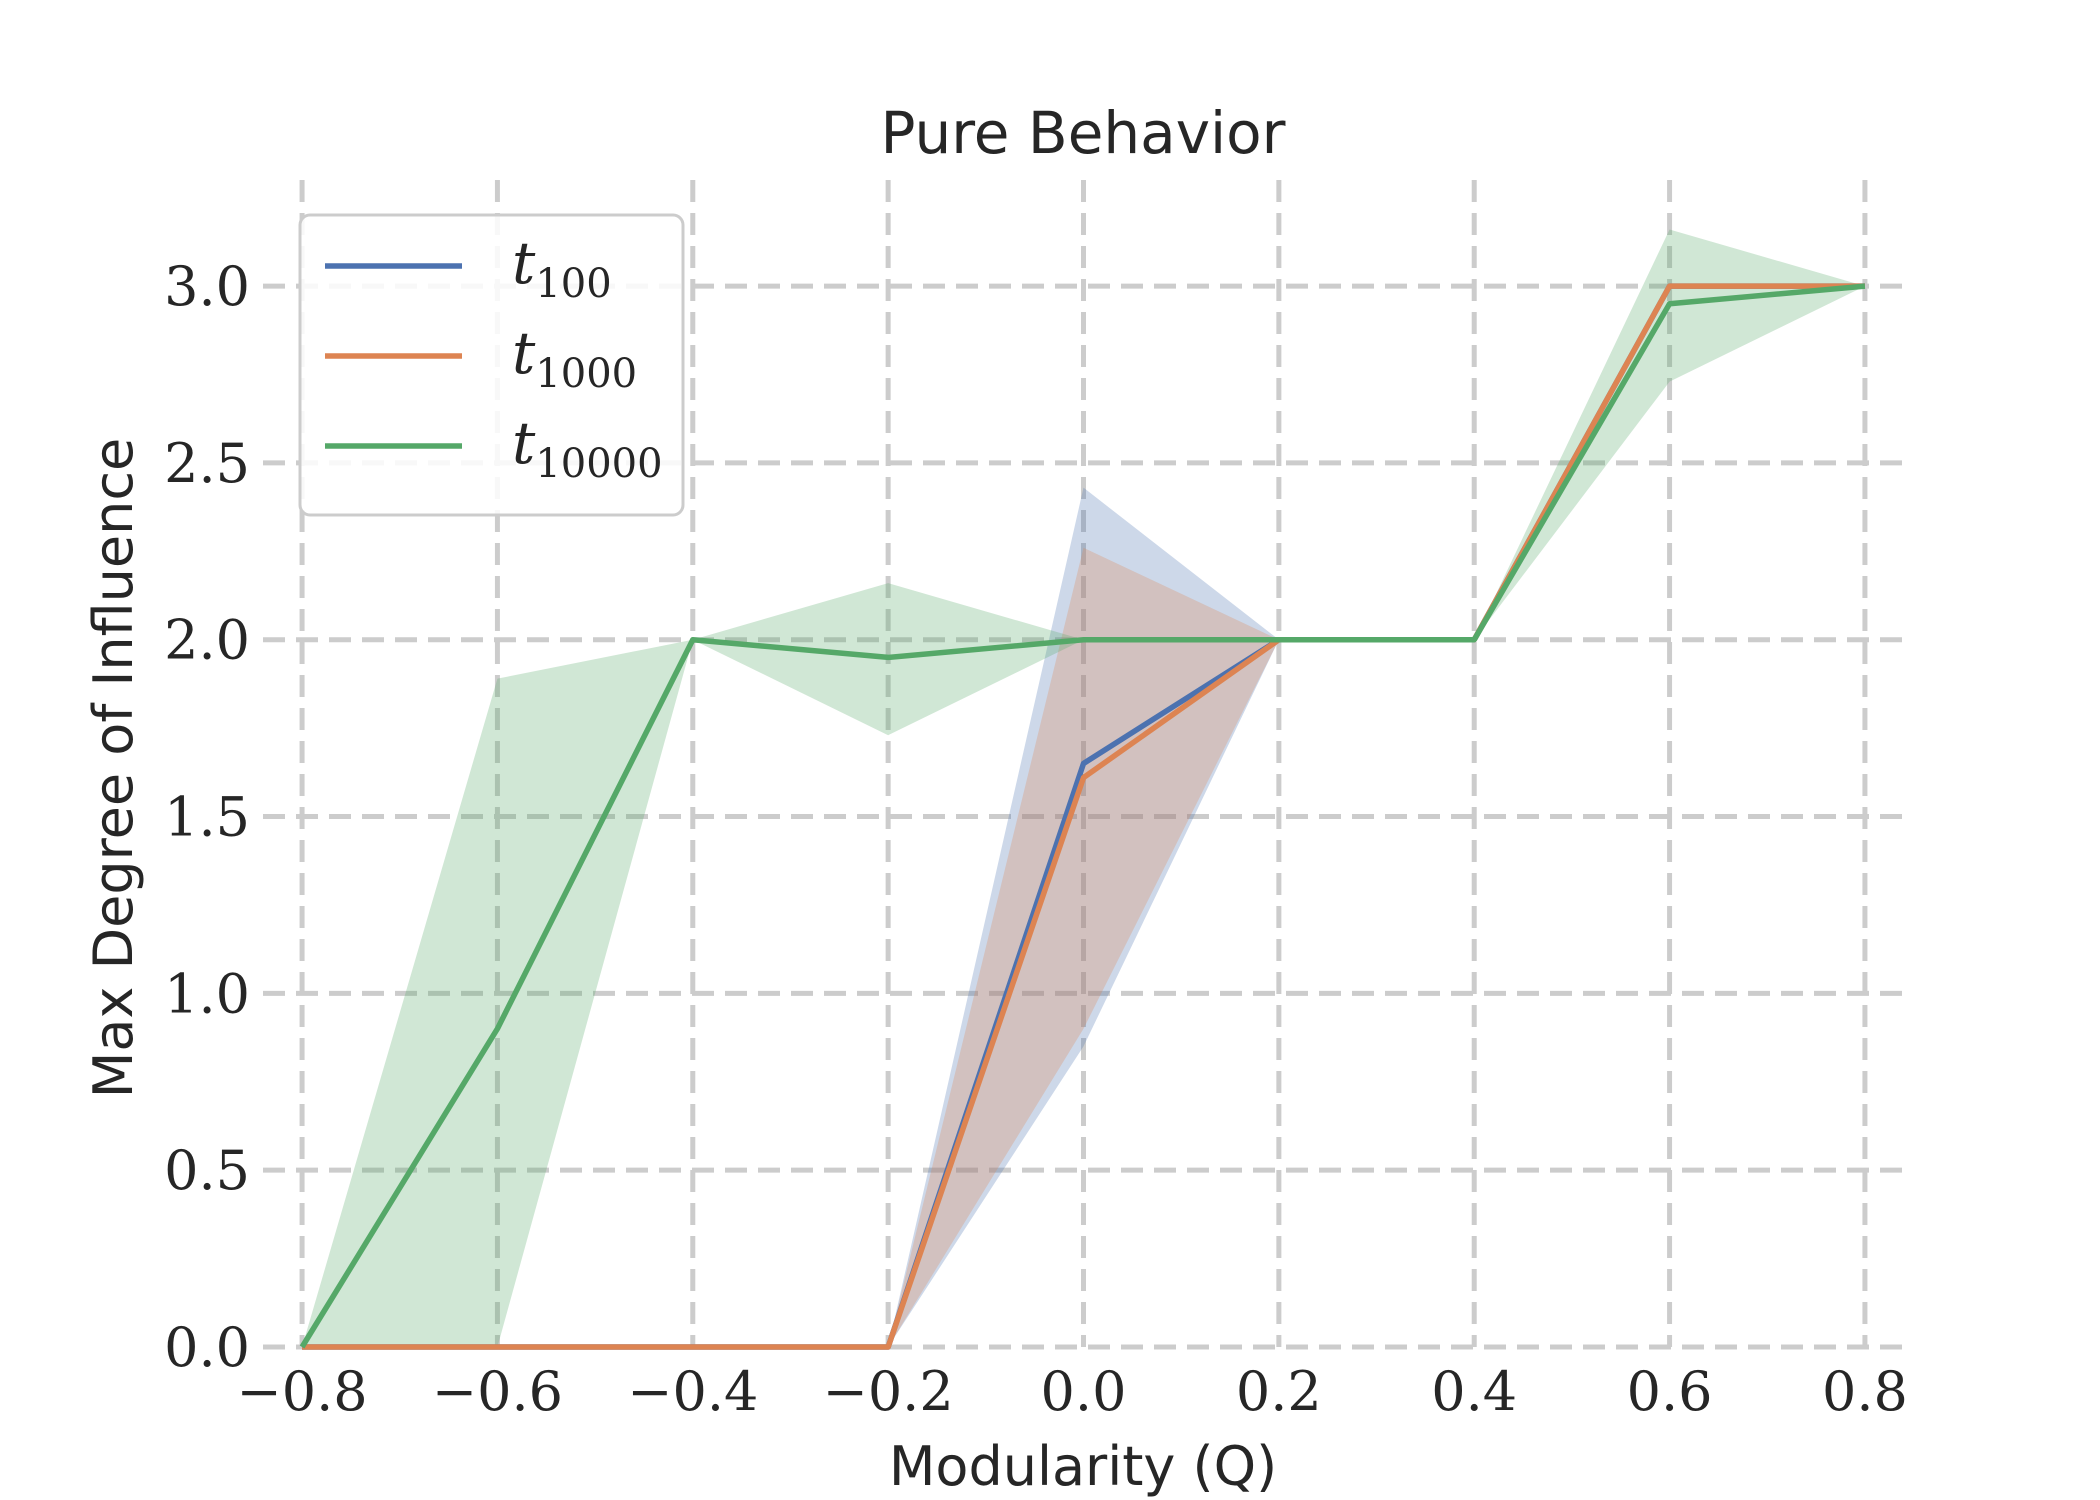 This screenshot has width=2100, height=1500. What do you see at coordinates (207, 1347) in the screenshot?
I see `y-tick-label: 0.0` at bounding box center [207, 1347].